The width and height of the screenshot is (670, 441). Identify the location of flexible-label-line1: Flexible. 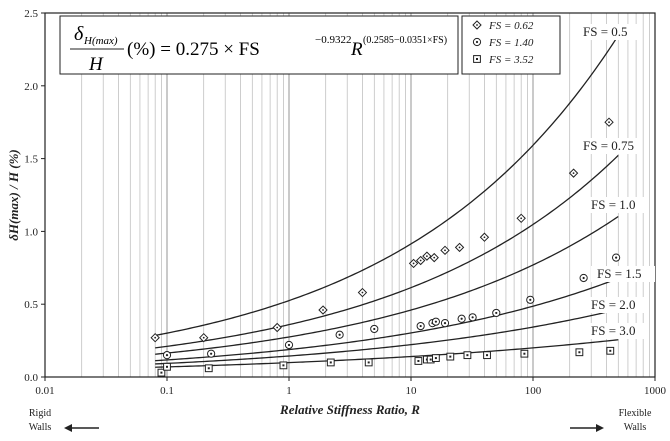
(635, 413).